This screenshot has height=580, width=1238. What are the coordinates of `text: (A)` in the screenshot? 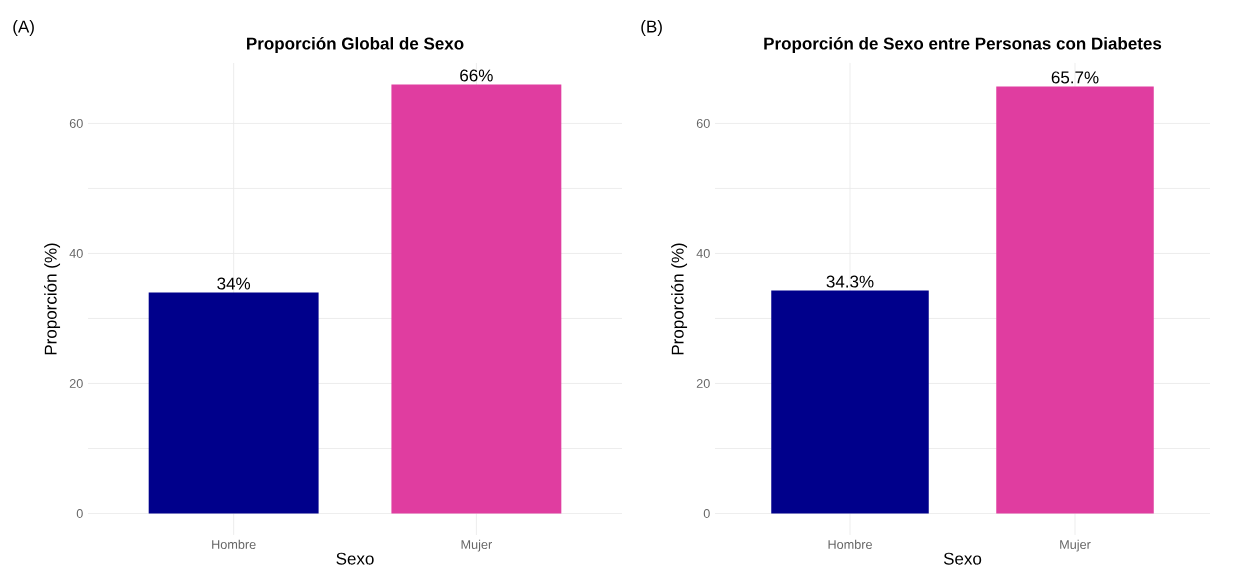 It's located at (23, 28).